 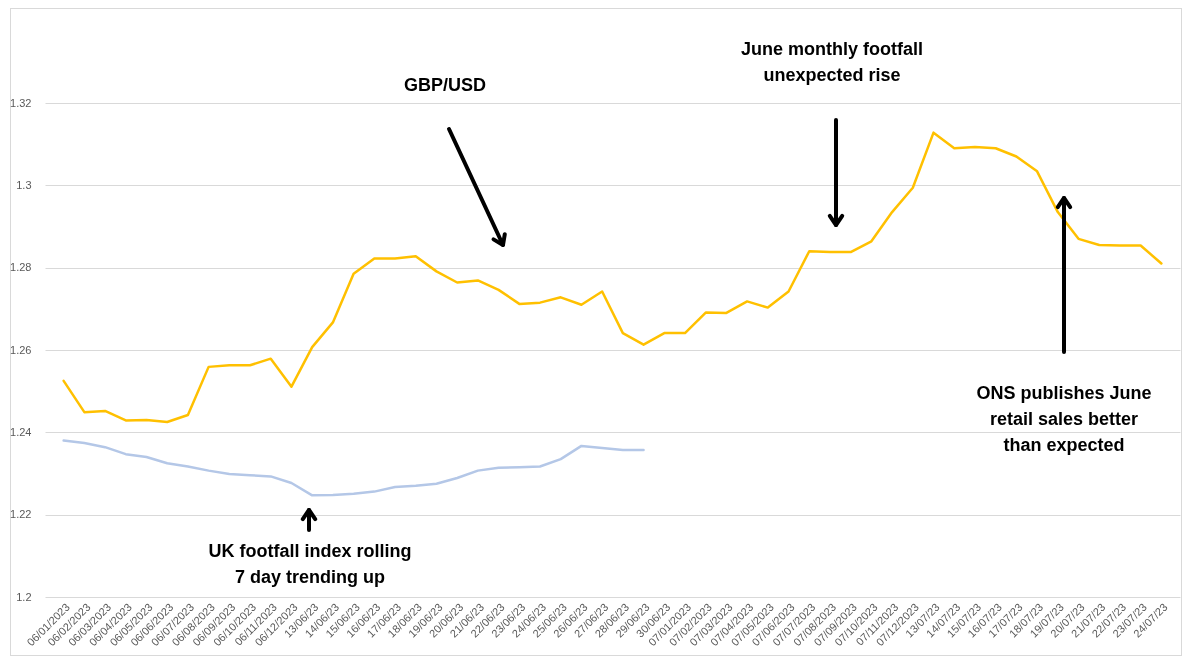 I want to click on annotation: UK footfall index rolling 7 day trending up, so click(x=310, y=564).